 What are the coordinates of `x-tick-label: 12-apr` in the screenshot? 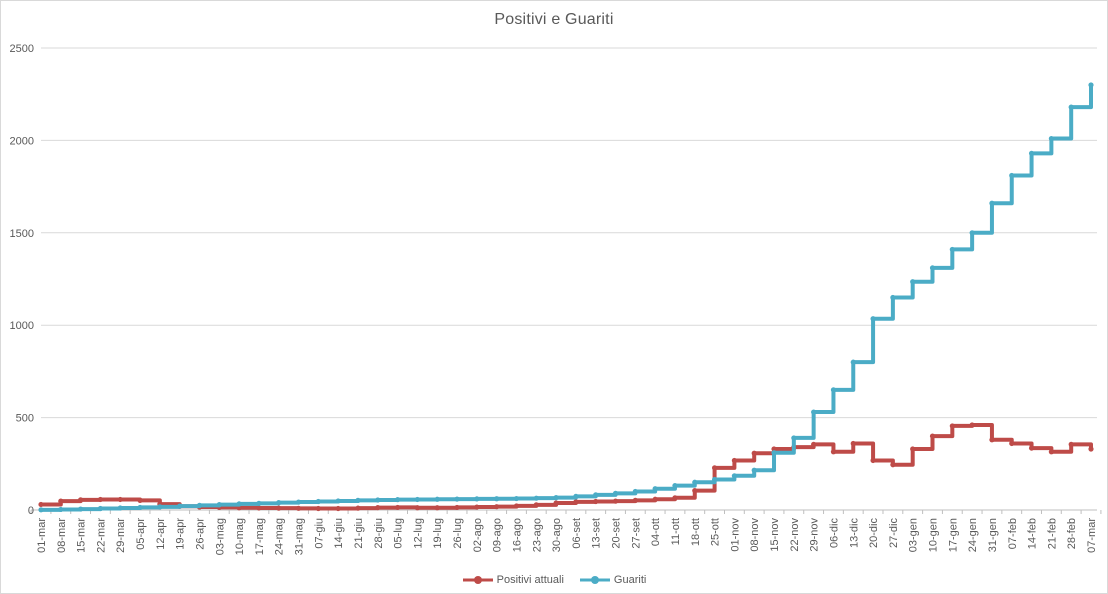 It's located at (161, 534).